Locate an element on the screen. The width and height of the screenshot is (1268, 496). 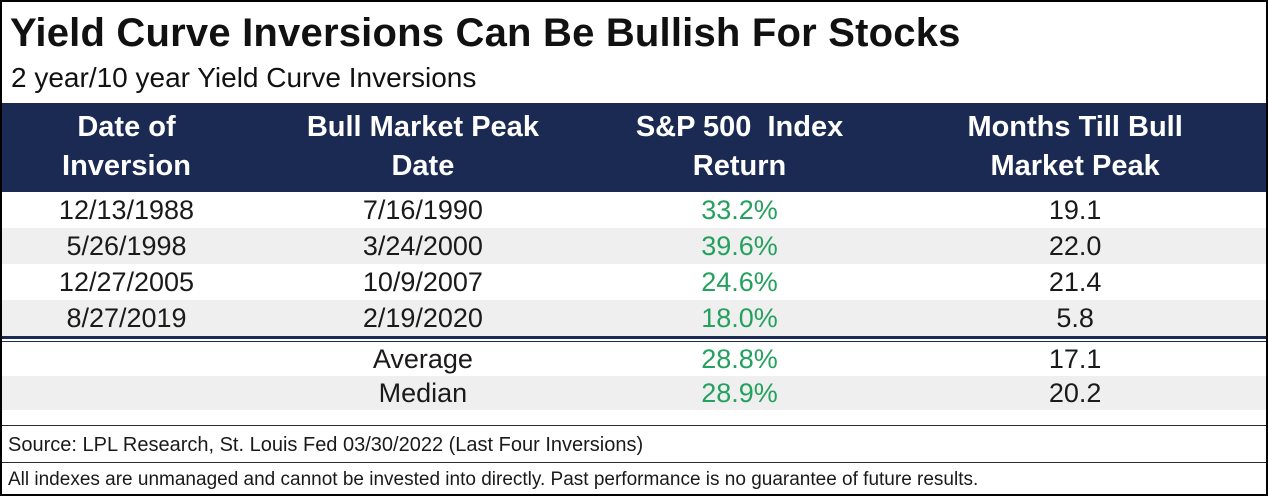
cell-summary-label: Median is located at coordinates (423, 393).